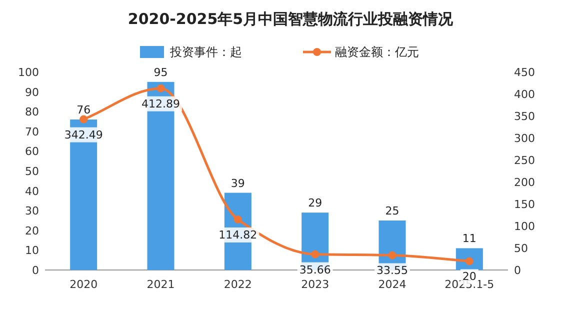 This screenshot has width=581, height=327. Describe the element at coordinates (32, 131) in the screenshot. I see `y-tick-label: 70` at that location.